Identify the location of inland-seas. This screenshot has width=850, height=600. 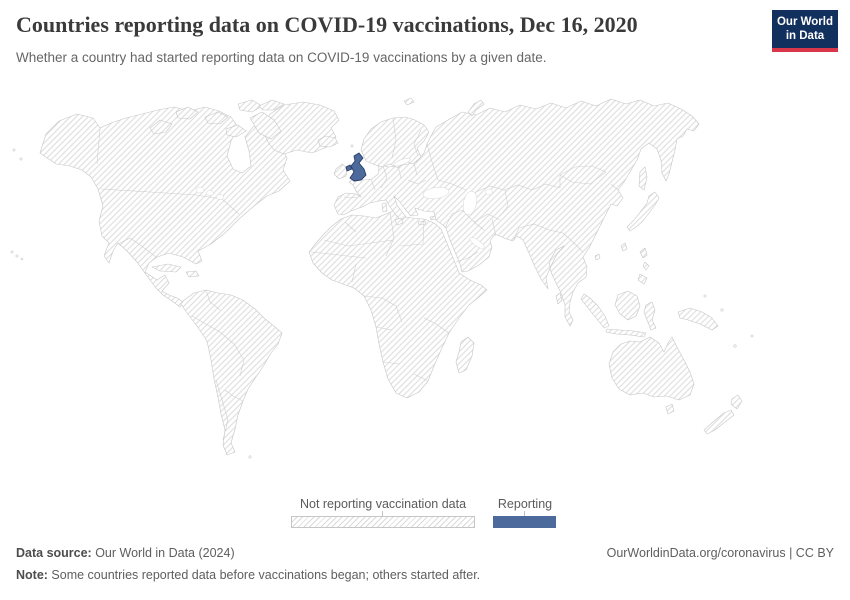
(344, 203).